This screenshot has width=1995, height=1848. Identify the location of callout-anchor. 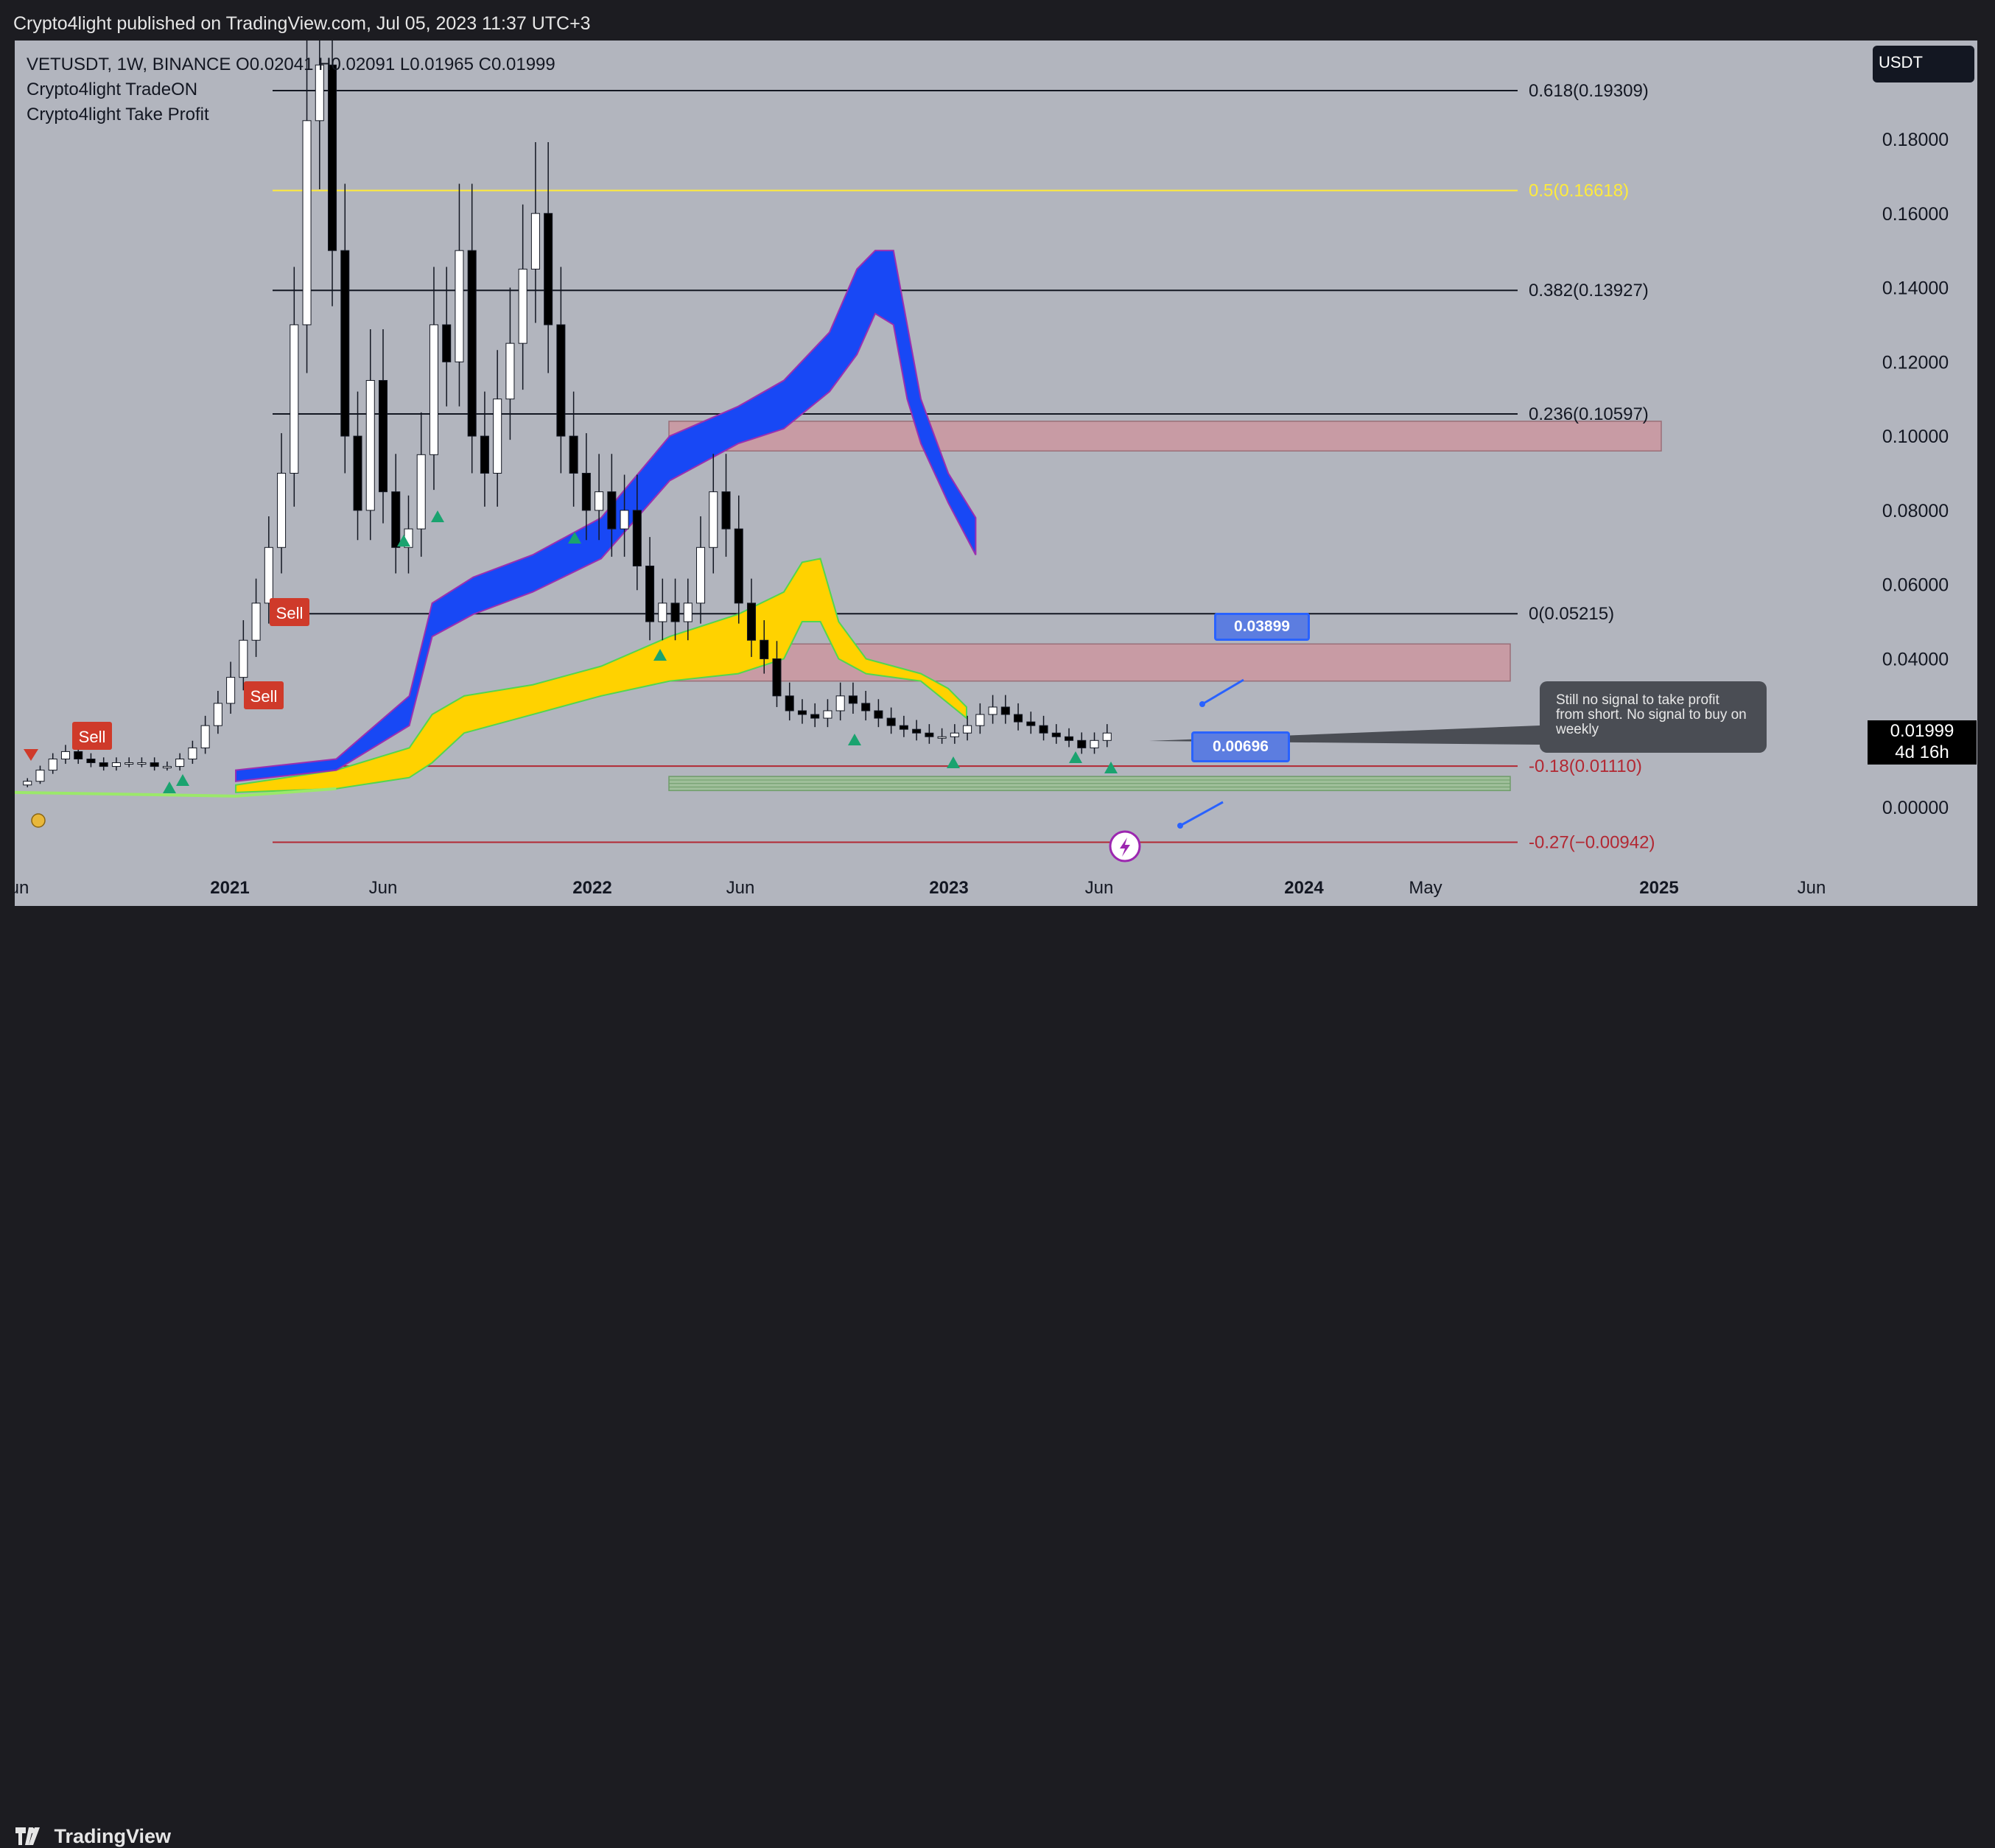
(1202, 704).